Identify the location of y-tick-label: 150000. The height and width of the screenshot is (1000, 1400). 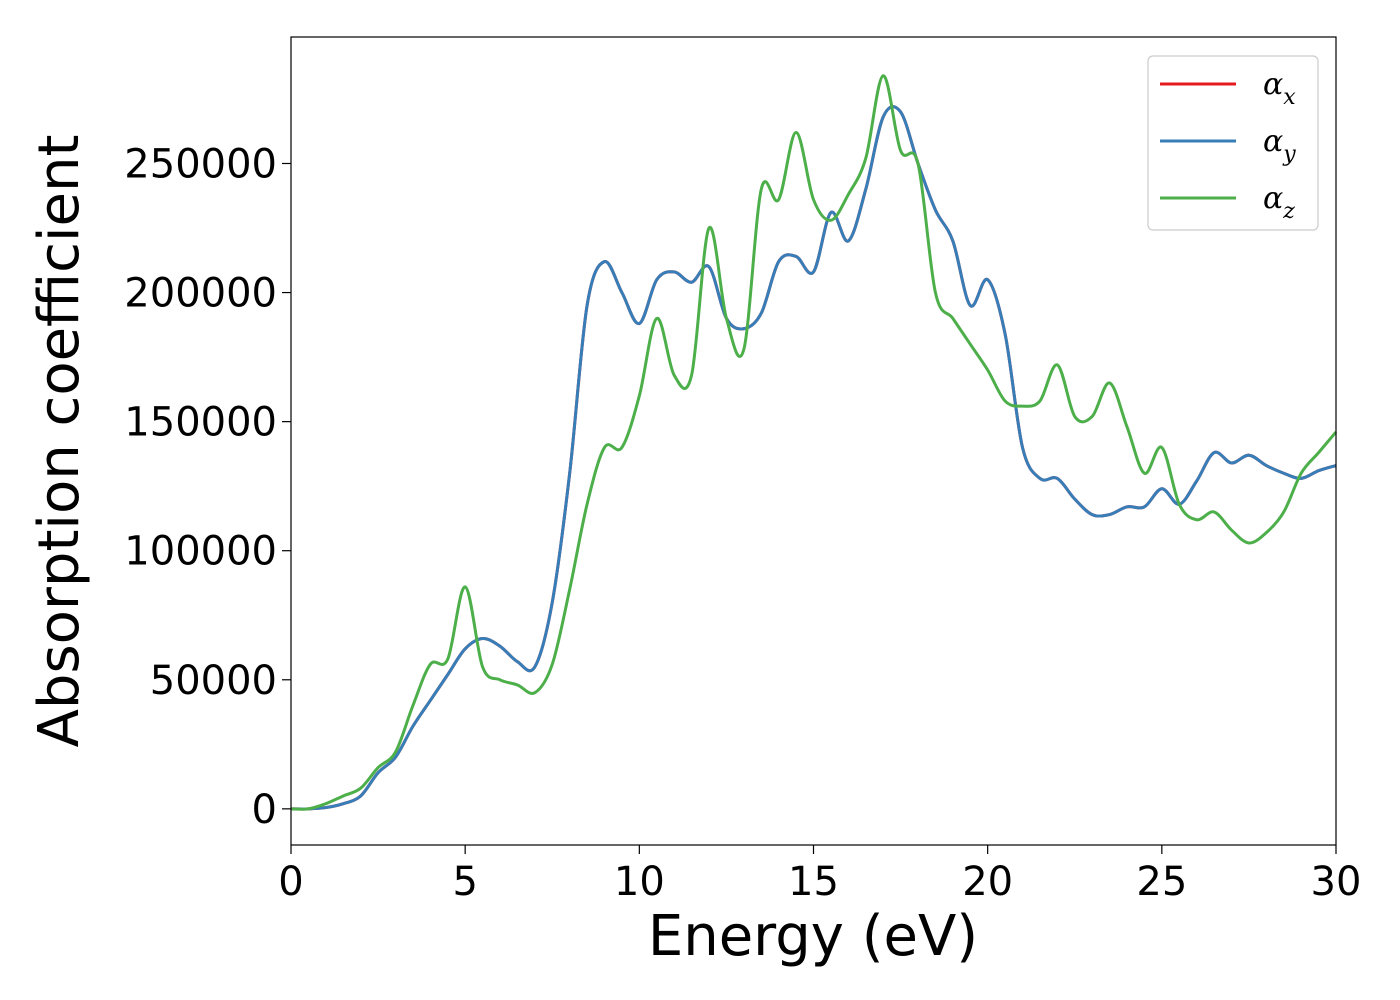
(200, 423).